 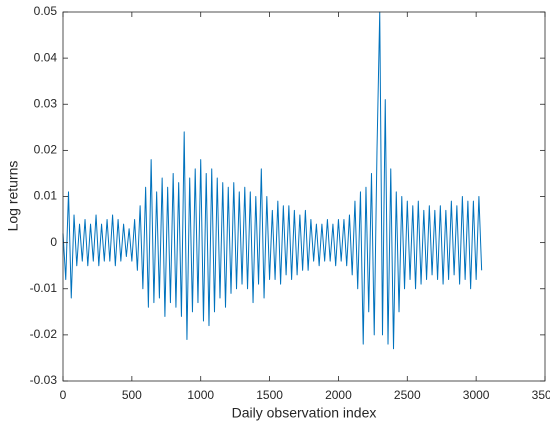 I want to click on y-tick-label: -0.03, so click(x=44, y=380).